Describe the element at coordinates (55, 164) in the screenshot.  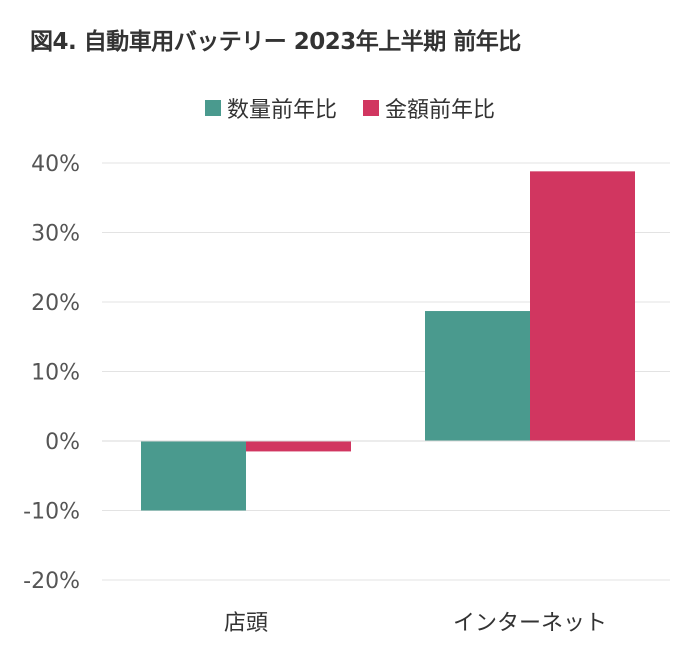
I see `y-tick-label: 40%` at that location.